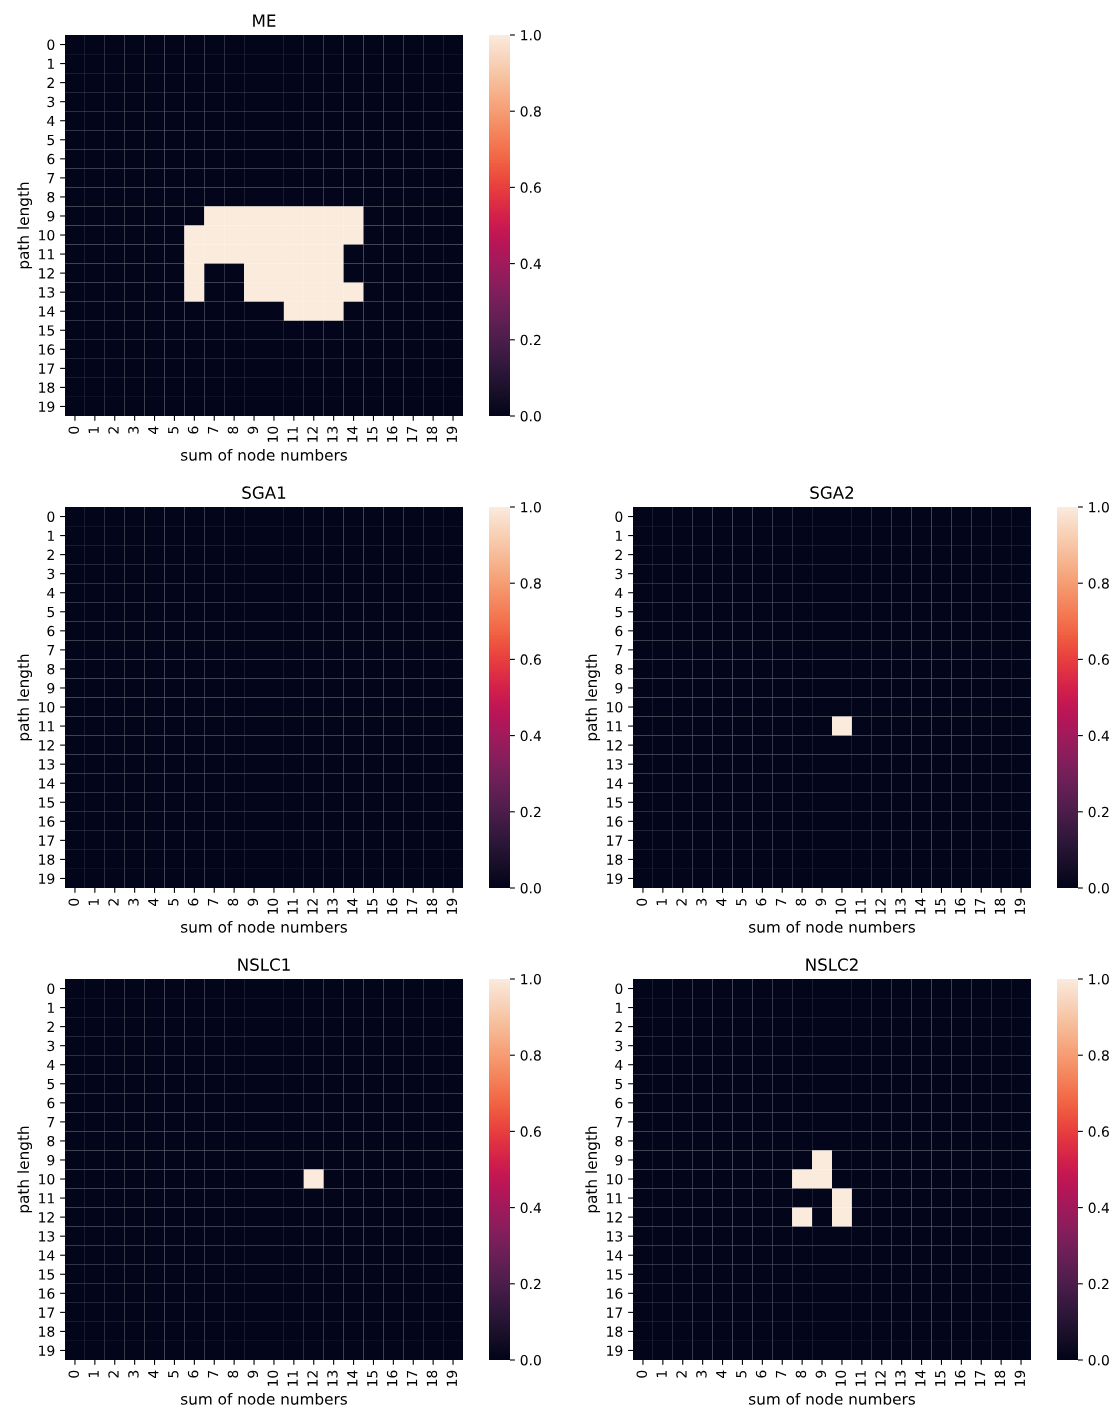 The height and width of the screenshot is (1419, 1120). What do you see at coordinates (113, 430) in the screenshot?
I see `x-tick-label: 2` at bounding box center [113, 430].